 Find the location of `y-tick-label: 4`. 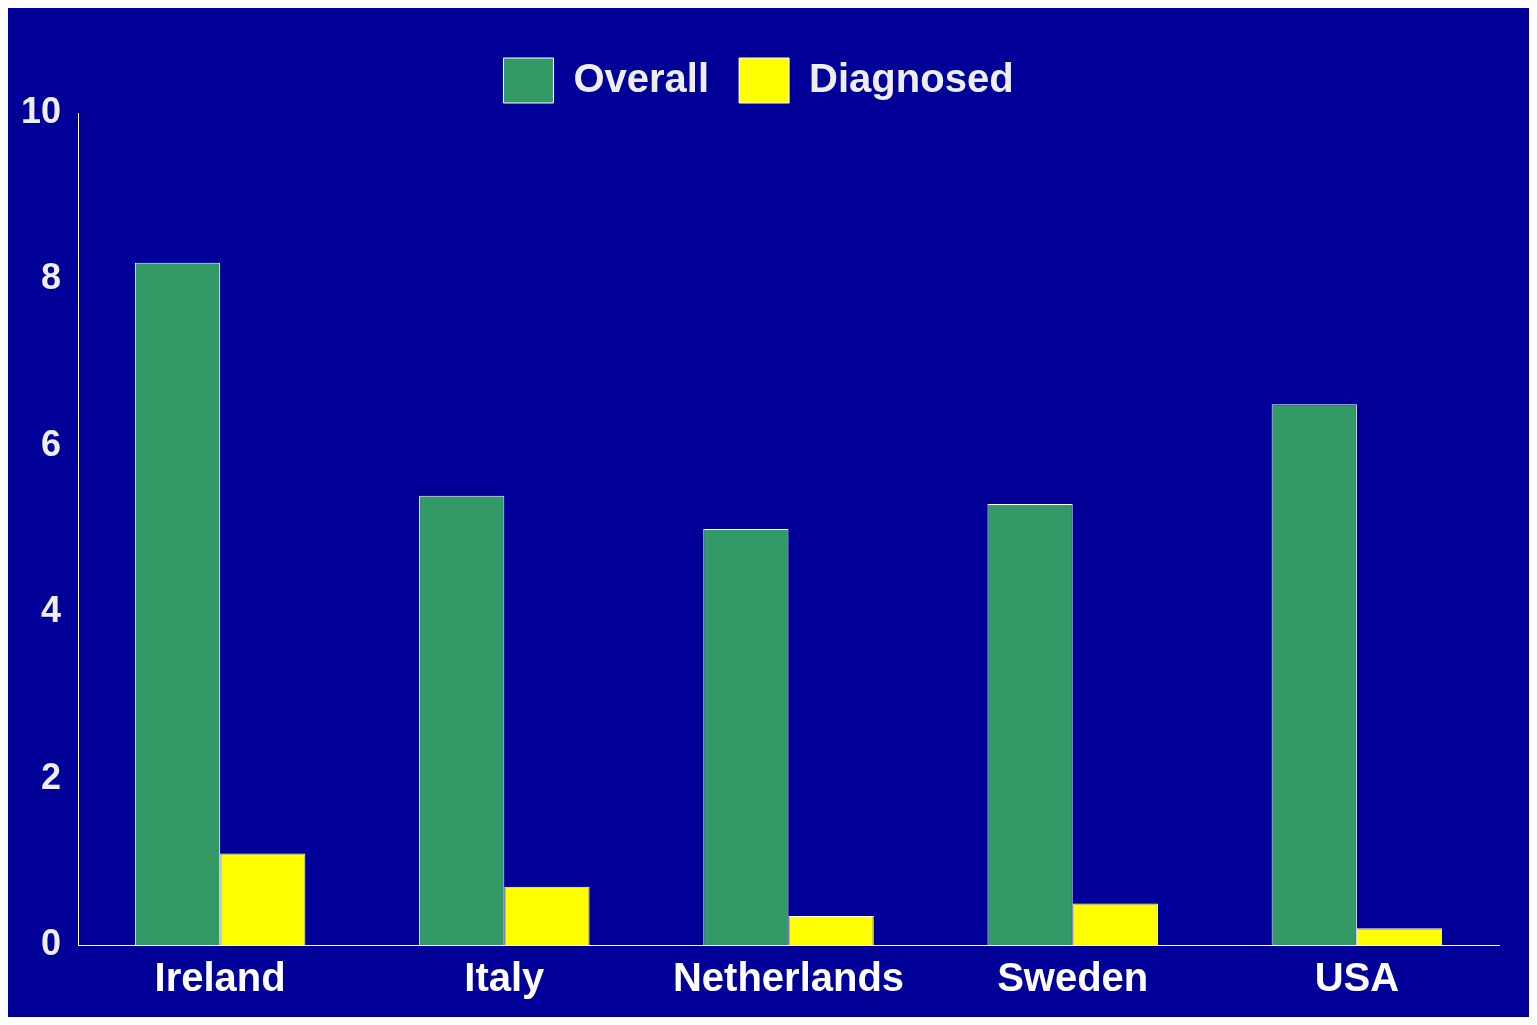

y-tick-label: 4 is located at coordinates (51, 610).